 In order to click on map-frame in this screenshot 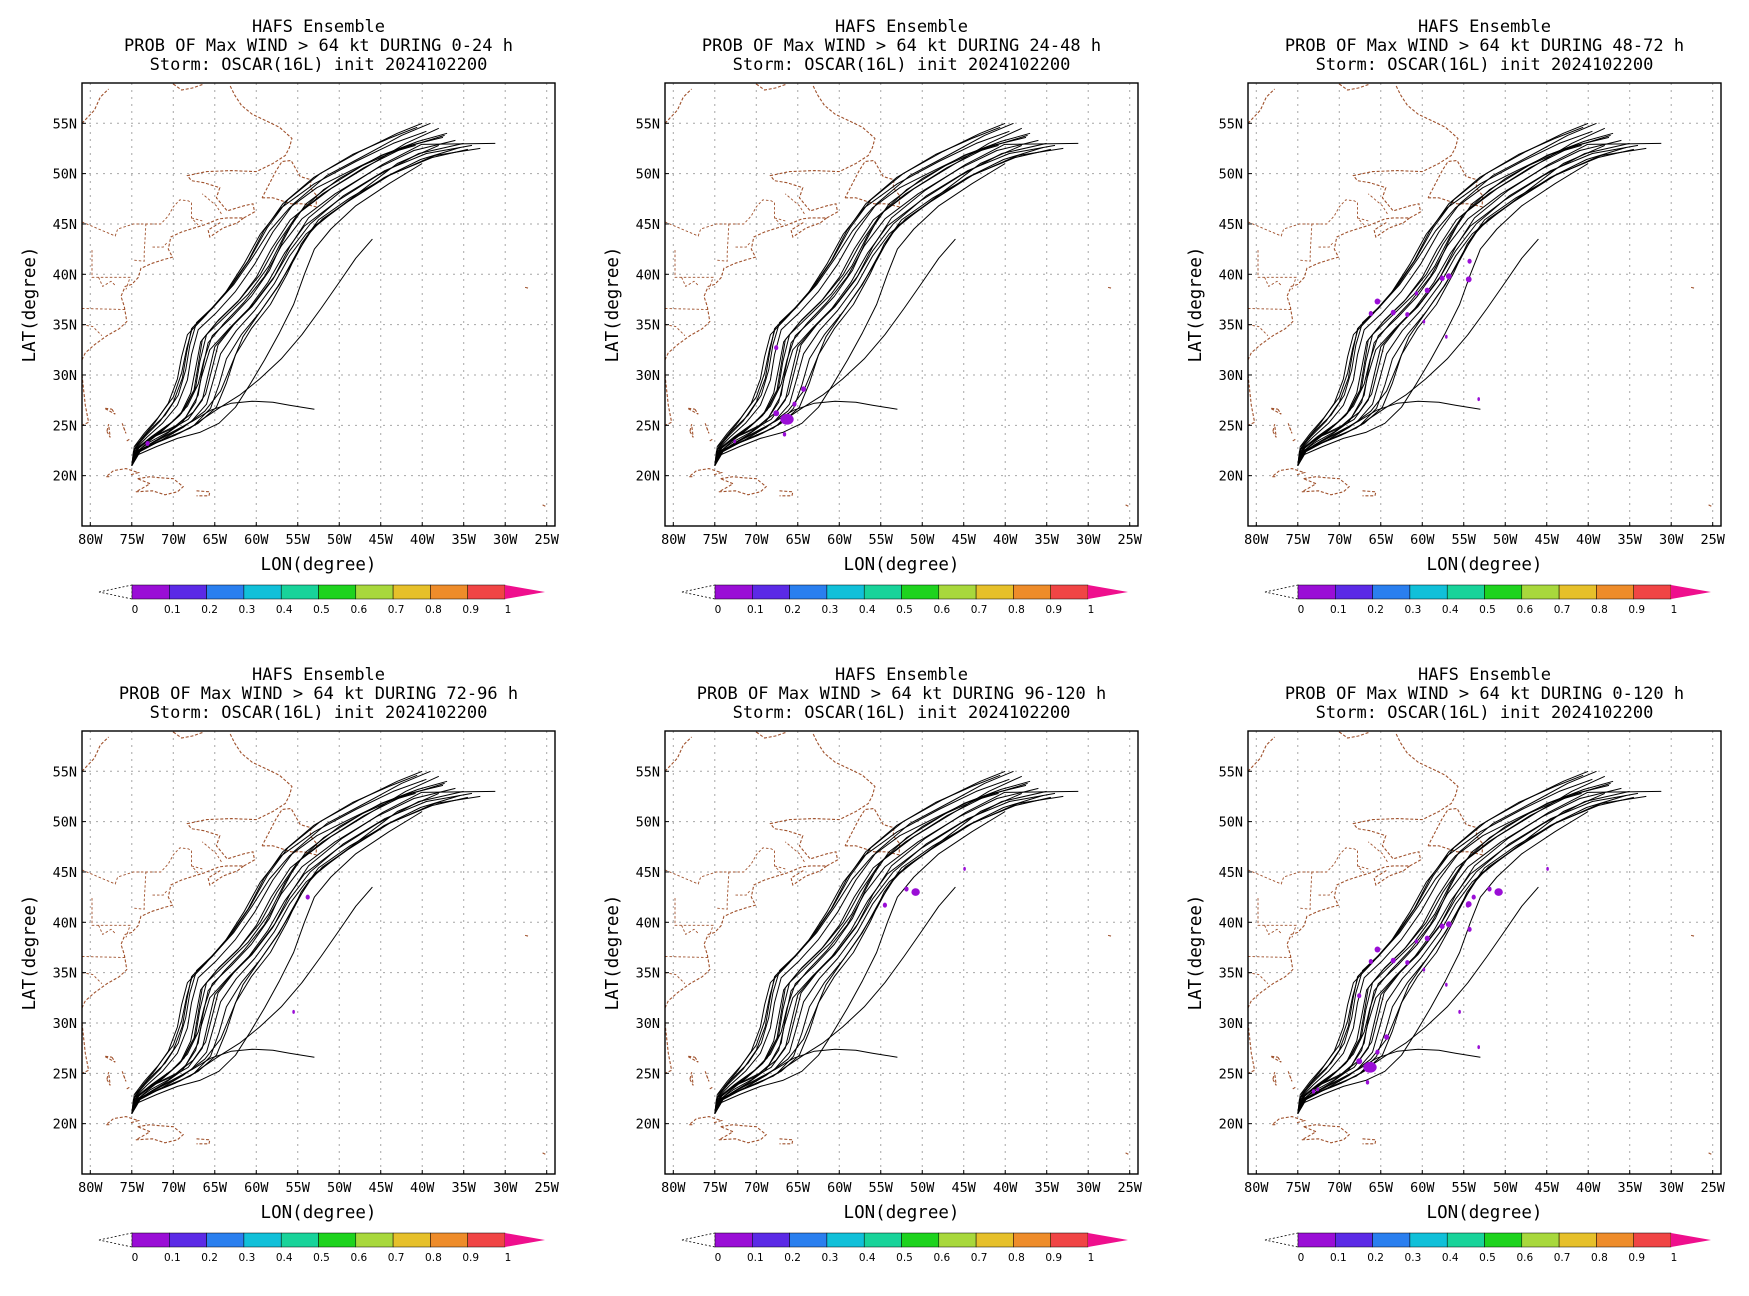, I will do `click(1484, 304)`.